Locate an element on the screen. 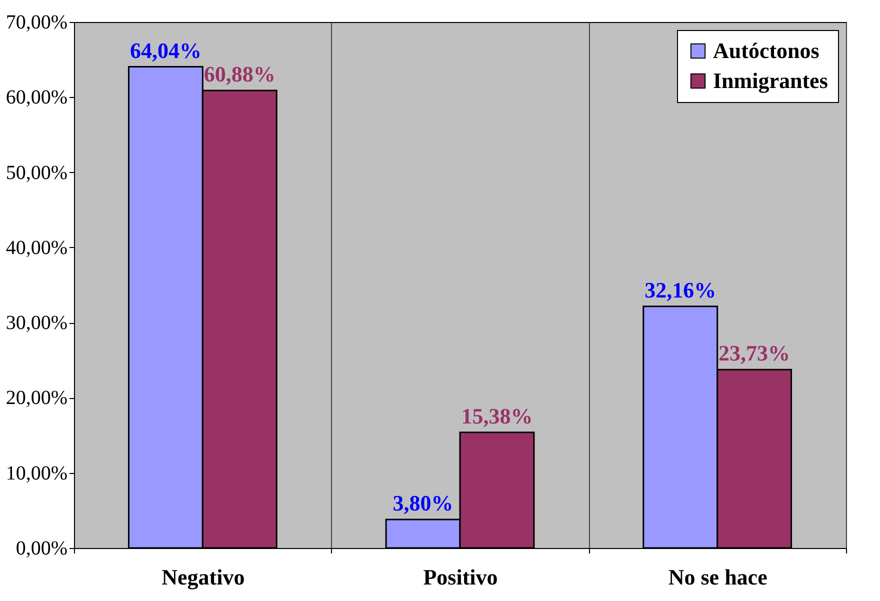  y-tick-label: 30,00% is located at coordinates (37, 323).